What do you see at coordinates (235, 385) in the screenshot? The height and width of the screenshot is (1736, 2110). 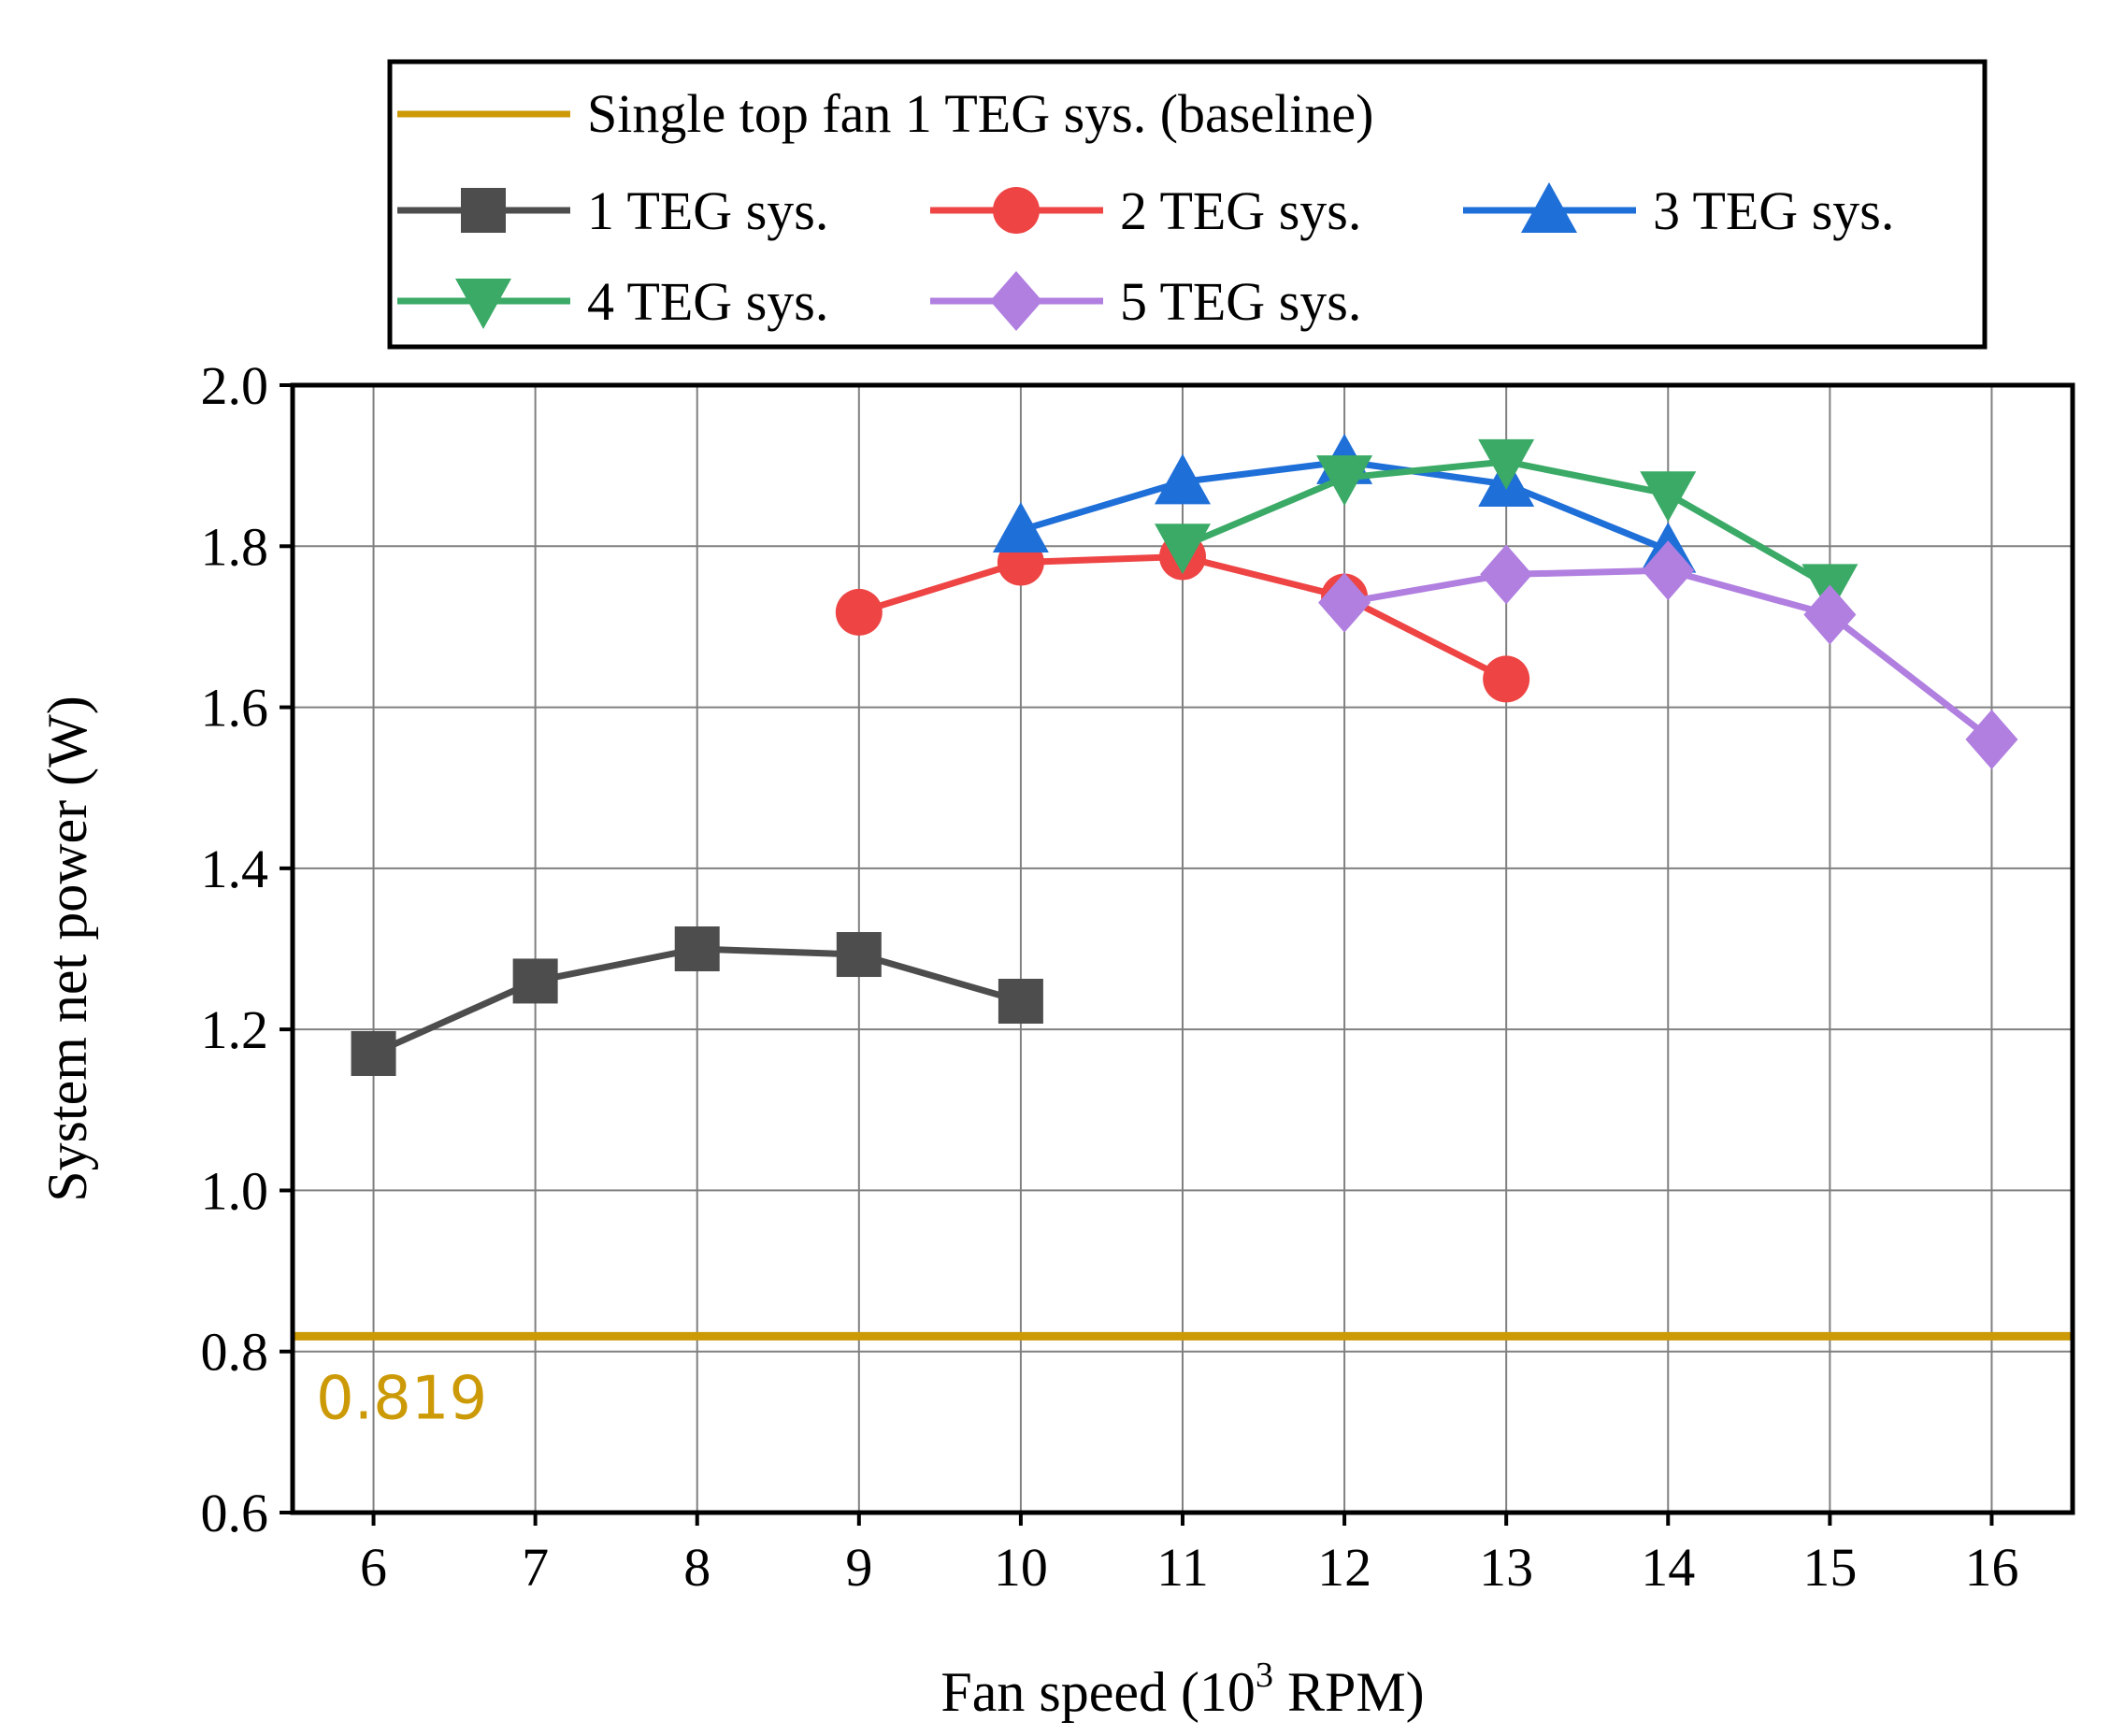 I see `y-tick-label: 2.0` at bounding box center [235, 385].